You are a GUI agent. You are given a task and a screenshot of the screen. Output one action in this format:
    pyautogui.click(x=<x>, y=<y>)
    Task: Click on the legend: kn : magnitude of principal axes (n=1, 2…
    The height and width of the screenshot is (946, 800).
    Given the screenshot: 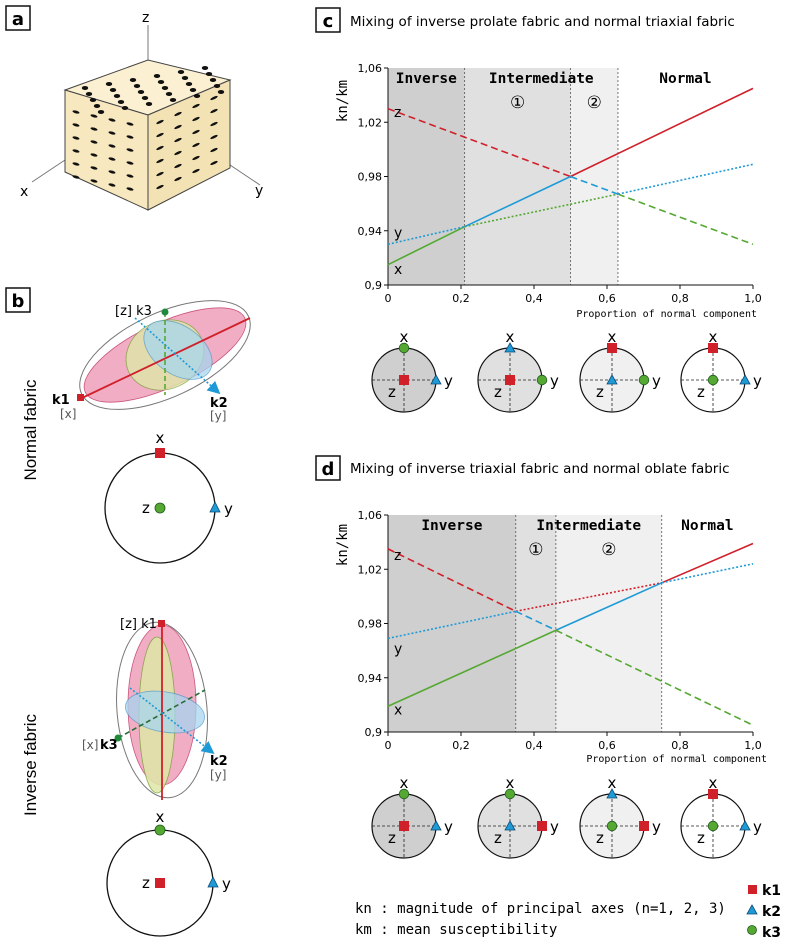 What is the action you would take?
    pyautogui.click(x=568, y=912)
    